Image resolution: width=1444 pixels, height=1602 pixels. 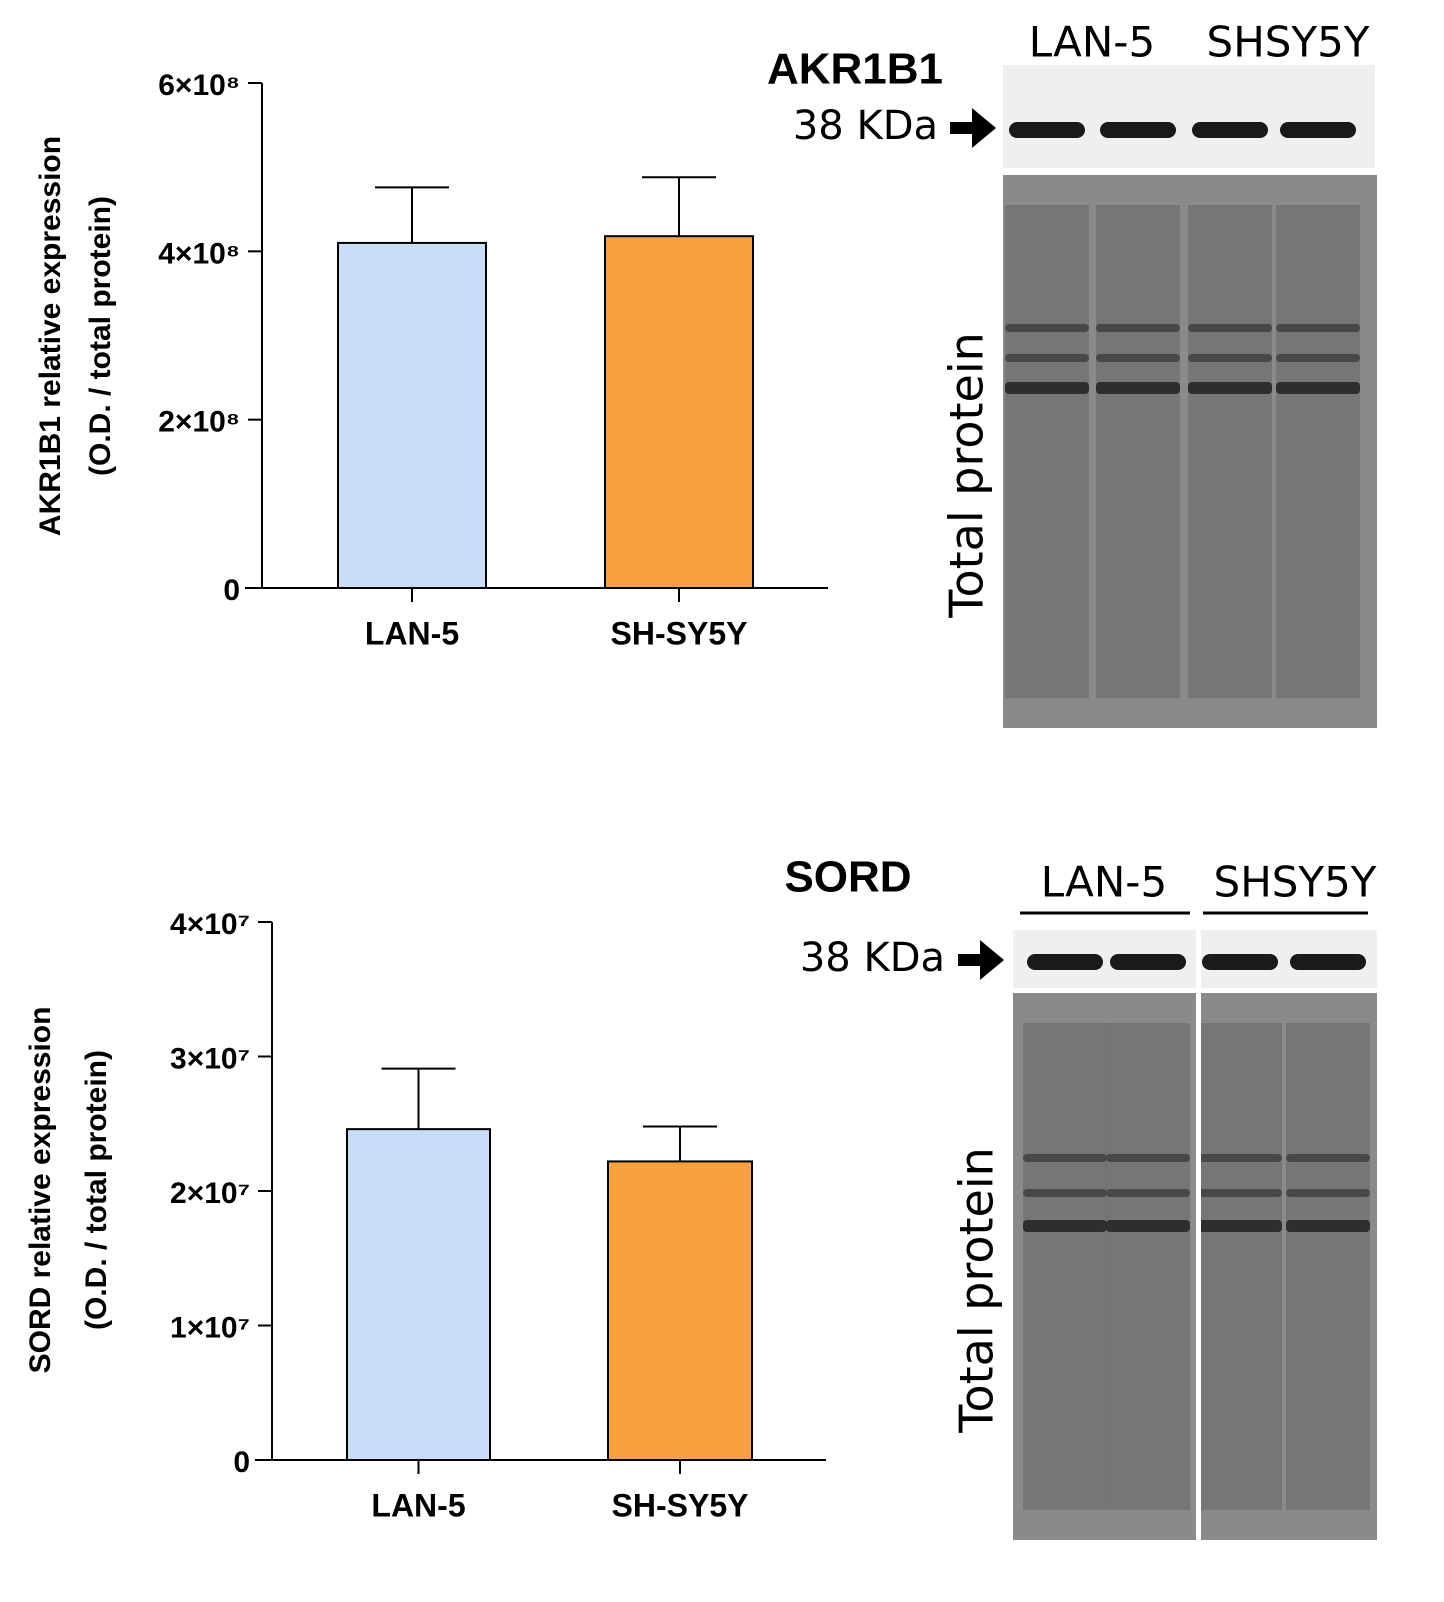 I want to click on y-tick-label: 4×10⁷, so click(x=210, y=924).